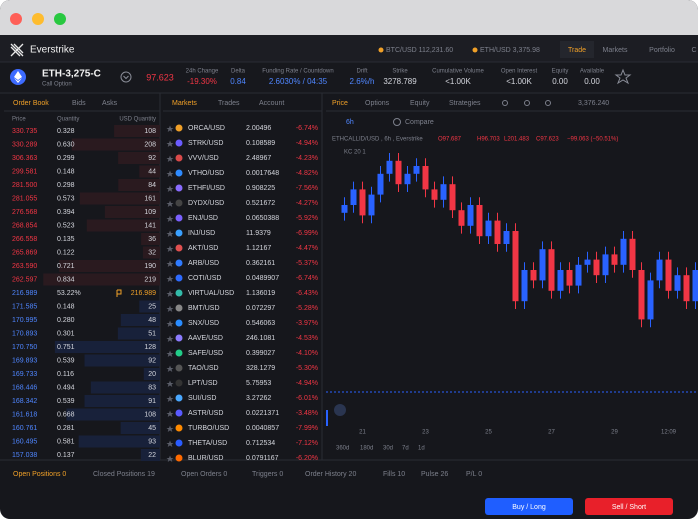  What do you see at coordinates (349, 77) in the screenshot?
I see `instrument-bar` at bounding box center [349, 77].